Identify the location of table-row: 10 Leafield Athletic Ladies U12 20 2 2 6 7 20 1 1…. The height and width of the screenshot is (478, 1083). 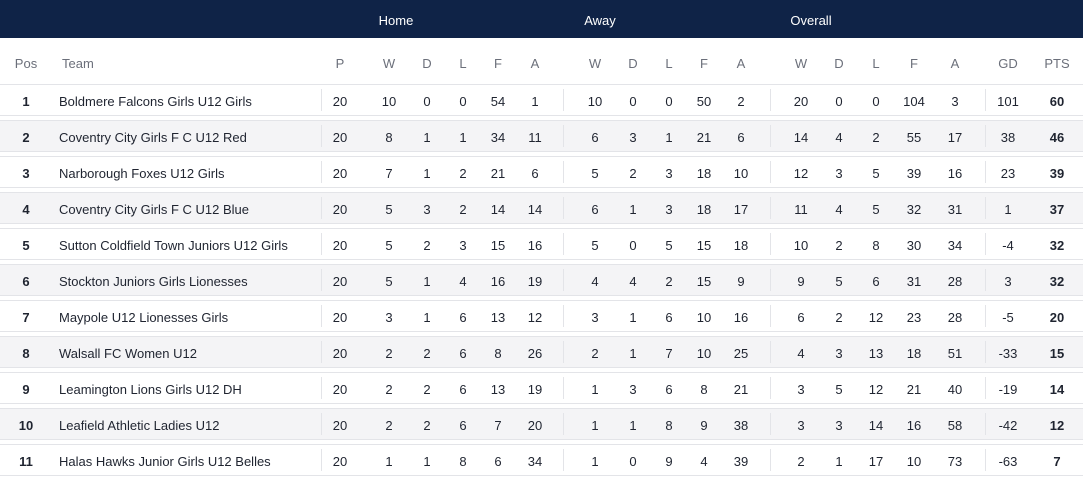
(541, 424).